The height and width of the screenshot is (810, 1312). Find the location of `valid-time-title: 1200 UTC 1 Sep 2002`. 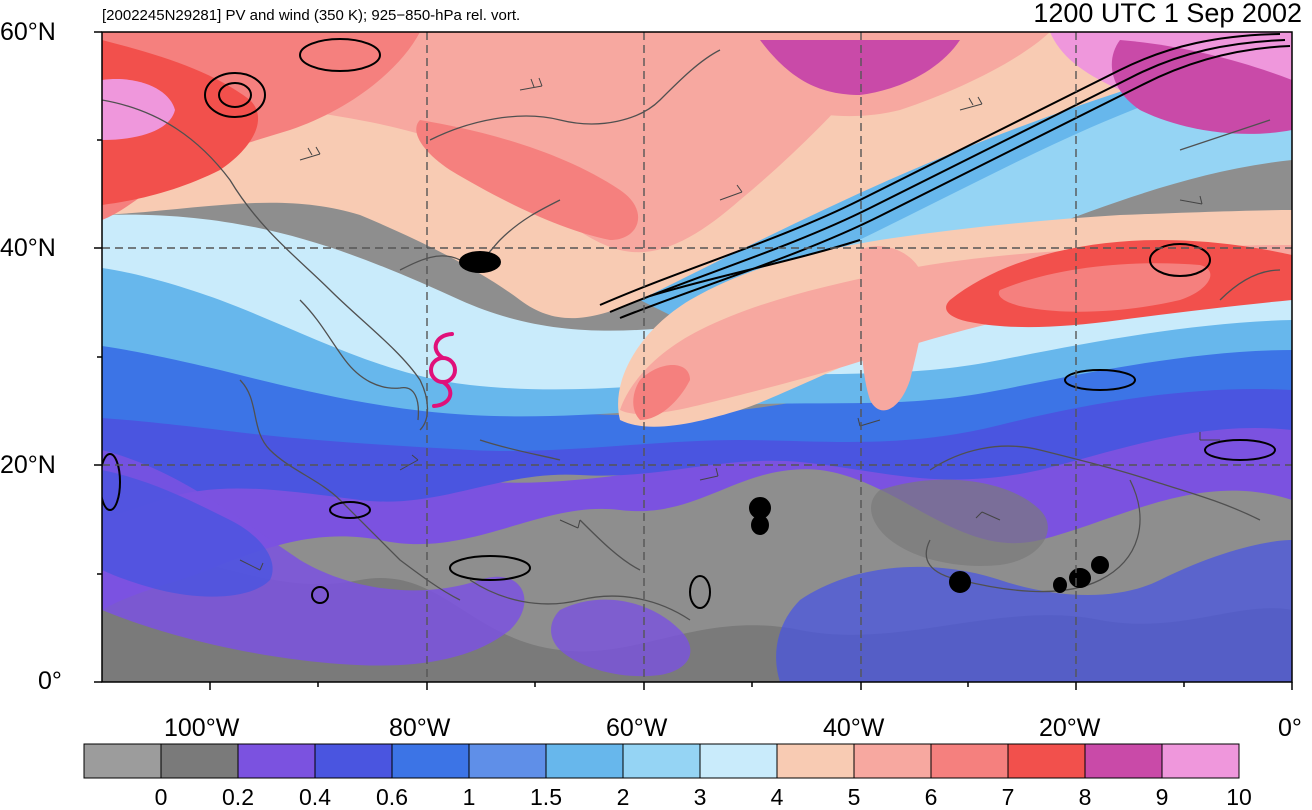

valid-time-title: 1200 UTC 1 Sep 2002 is located at coordinates (1167, 14).